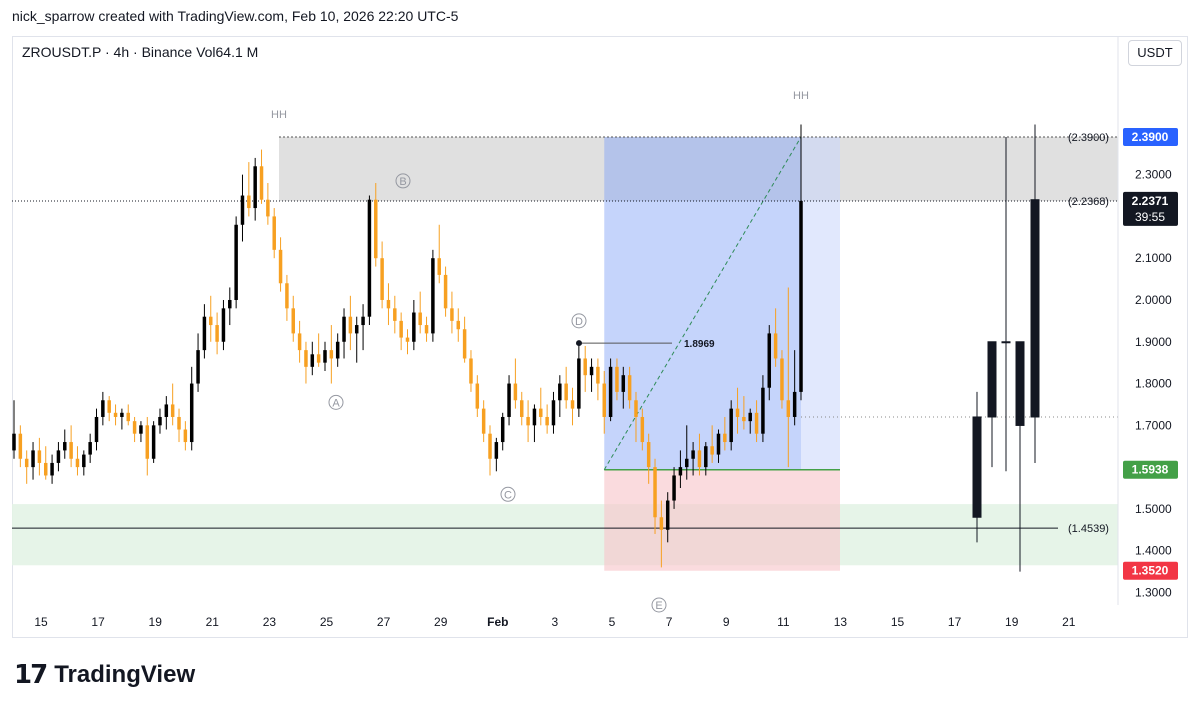  What do you see at coordinates (841, 622) in the screenshot?
I see `time-tick: 13` at bounding box center [841, 622].